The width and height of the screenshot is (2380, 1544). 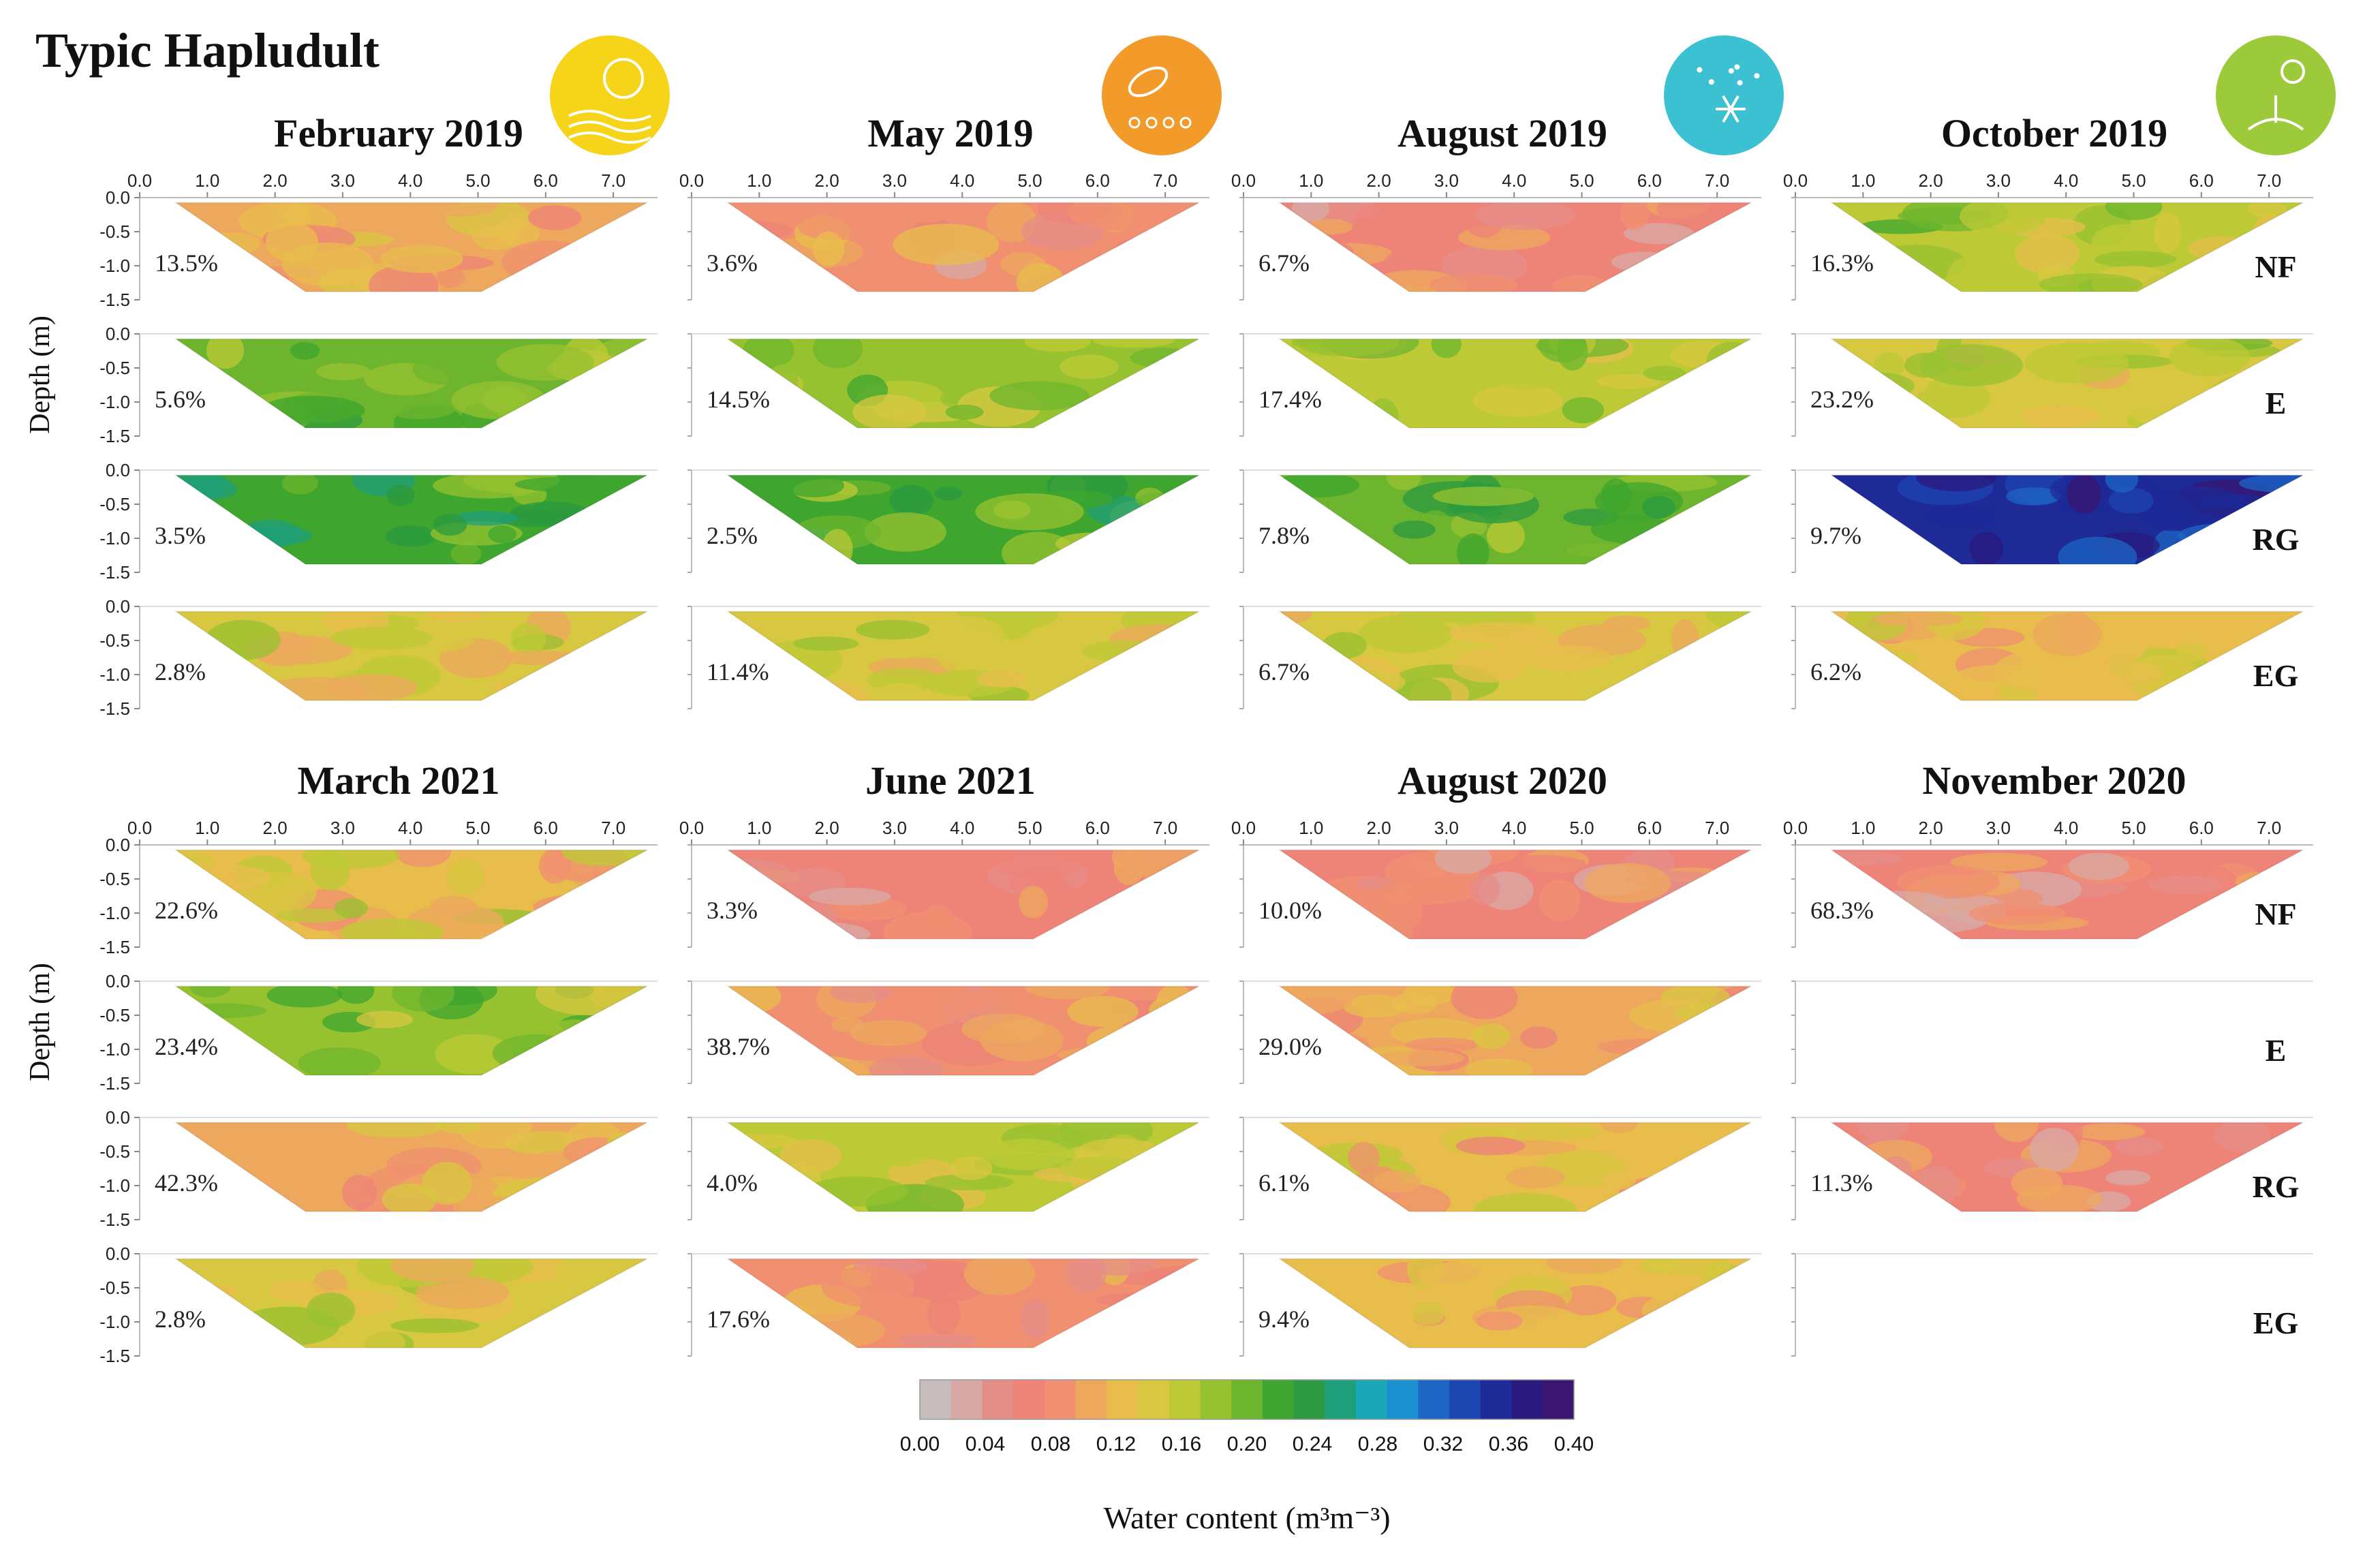 What do you see at coordinates (118, 1117) in the screenshot?
I see `y-tick-label: 0.0` at bounding box center [118, 1117].